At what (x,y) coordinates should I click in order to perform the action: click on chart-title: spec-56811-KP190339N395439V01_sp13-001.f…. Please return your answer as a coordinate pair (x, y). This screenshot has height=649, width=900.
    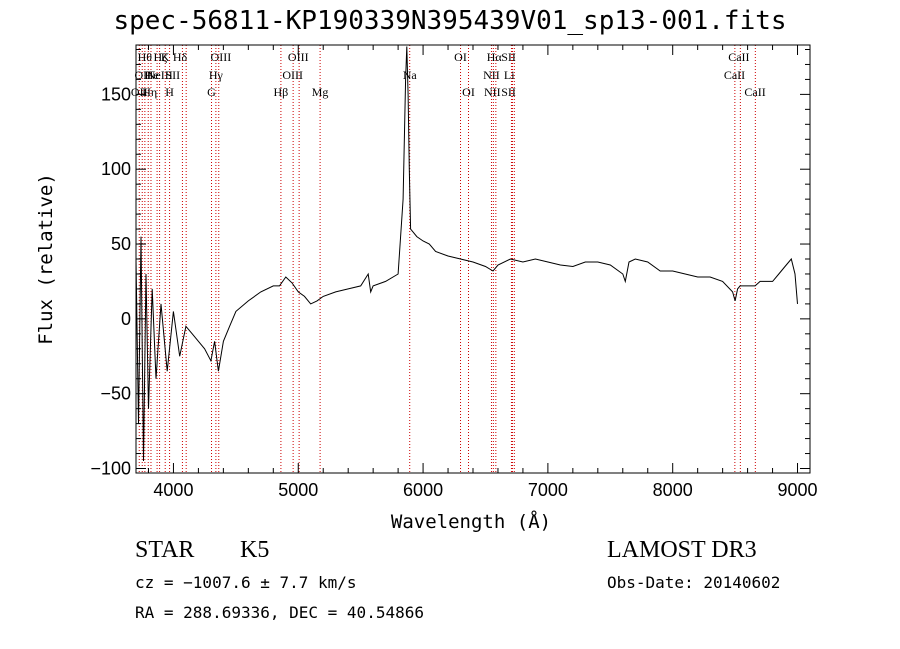
    Looking at the image, I should click on (450, 21).